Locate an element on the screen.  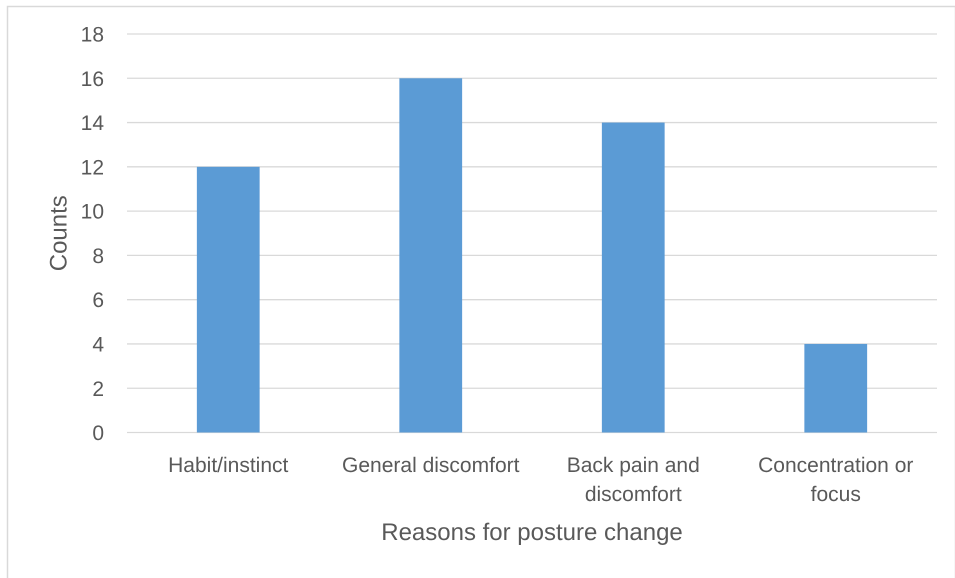
y-tick-label: 14 is located at coordinates (92, 124).